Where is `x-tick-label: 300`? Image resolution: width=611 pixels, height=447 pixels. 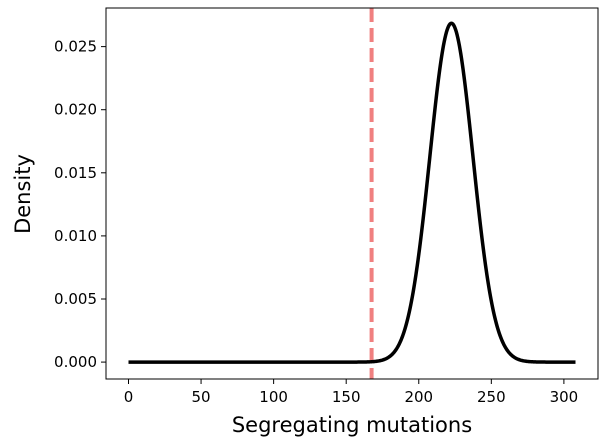 x-tick-label: 300 is located at coordinates (564, 397).